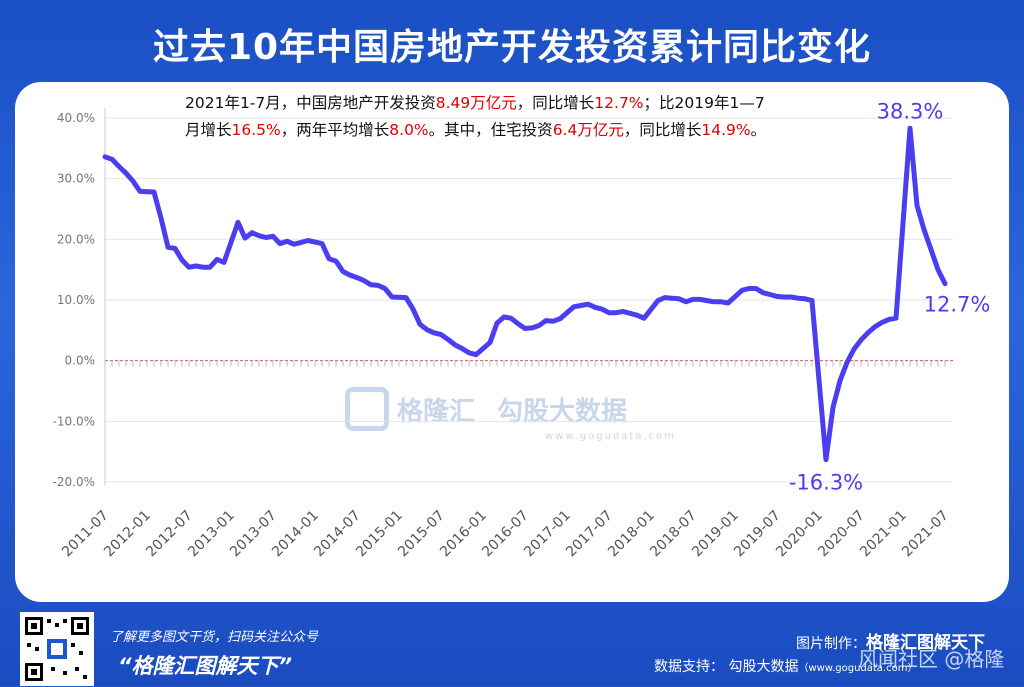 This screenshot has height=687, width=1024. I want to click on data-label: 12.7%, so click(957, 305).